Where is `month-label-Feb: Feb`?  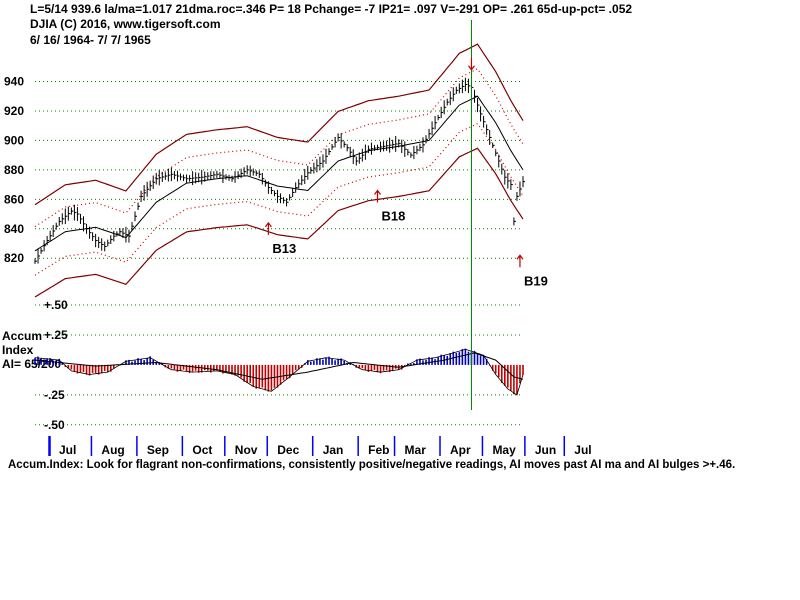 month-label-Feb: Feb is located at coordinates (378, 450).